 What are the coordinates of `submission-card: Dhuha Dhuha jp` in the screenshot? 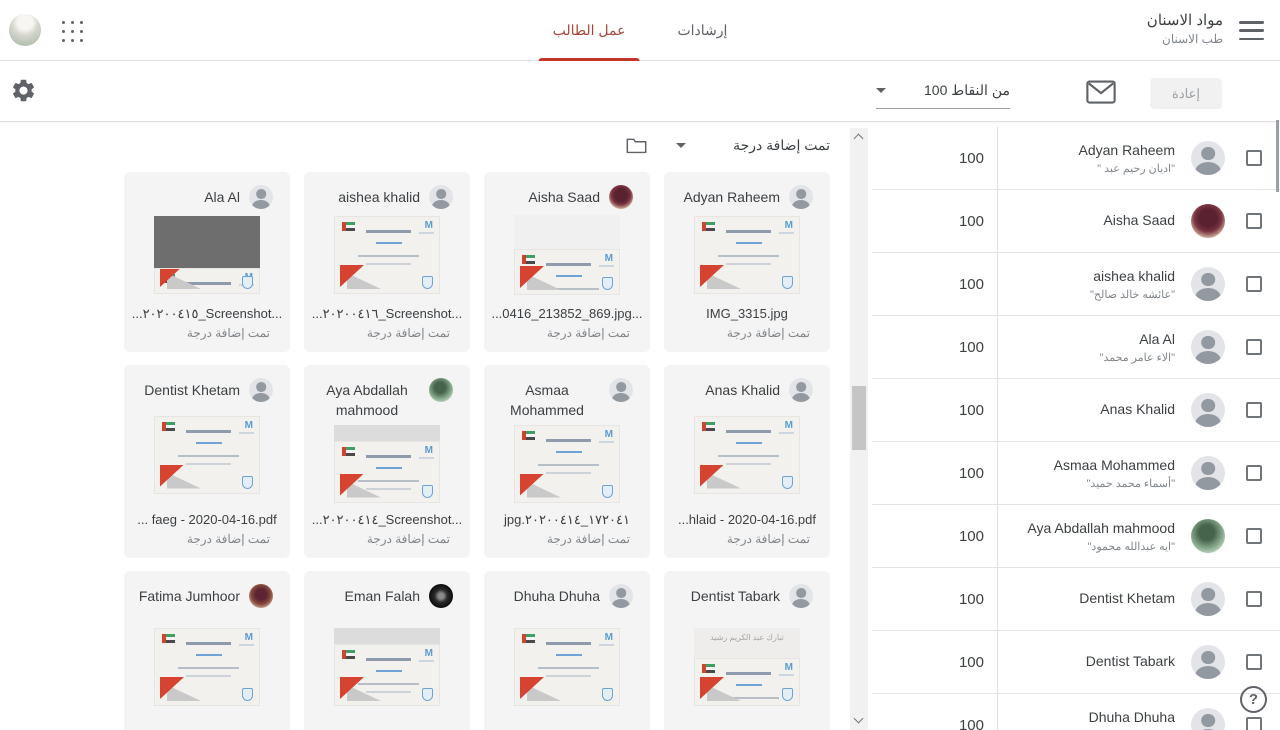 It's located at (567, 650).